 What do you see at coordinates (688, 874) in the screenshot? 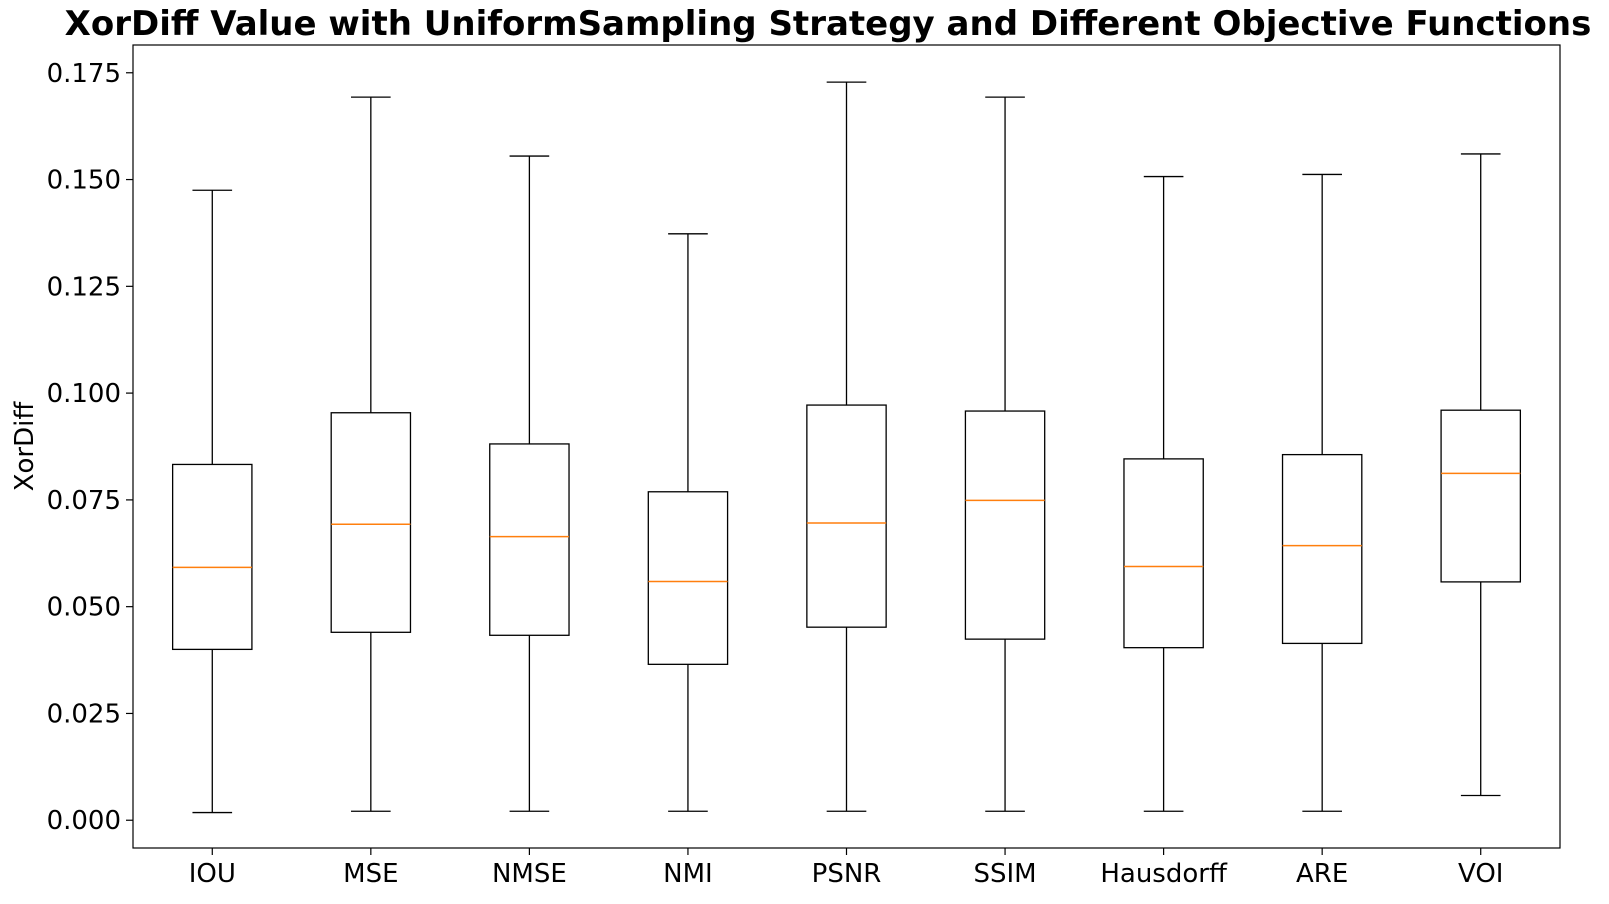
I see `x-tick-label: NMI` at bounding box center [688, 874].